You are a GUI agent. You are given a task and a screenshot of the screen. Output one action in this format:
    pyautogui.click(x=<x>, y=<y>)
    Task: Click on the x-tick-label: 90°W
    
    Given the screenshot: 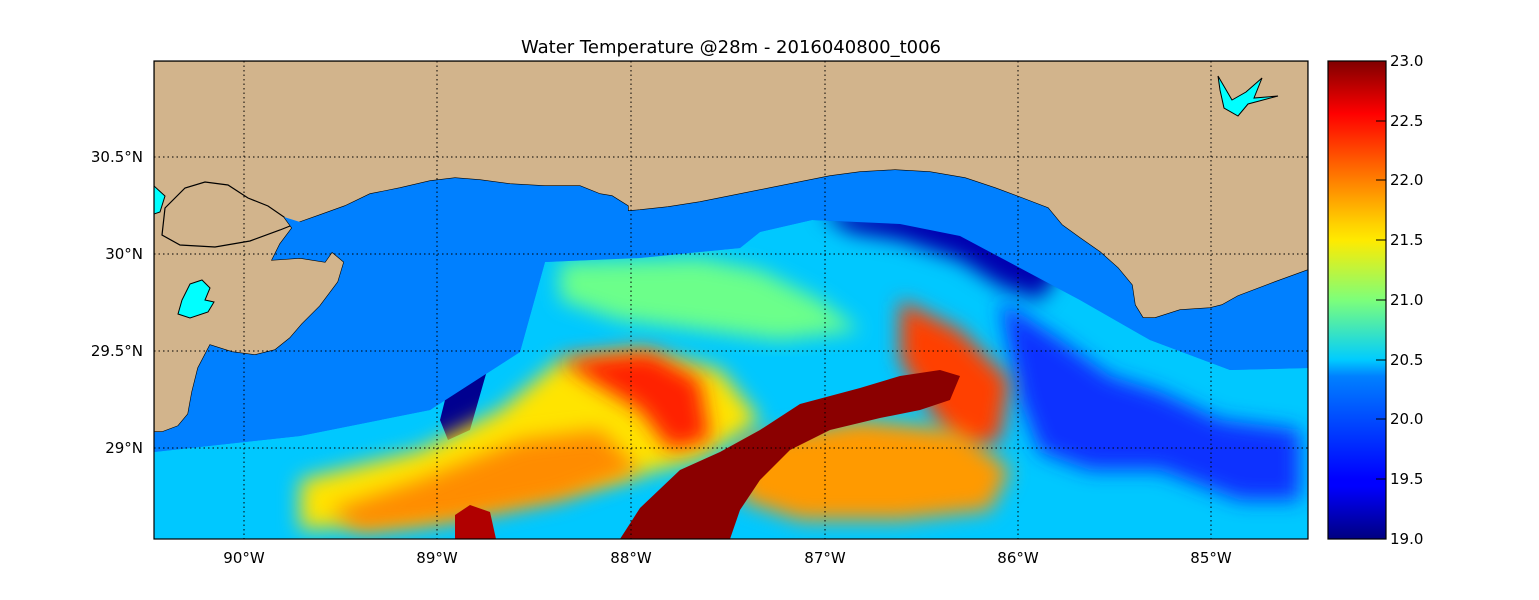 What is the action you would take?
    pyautogui.click(x=244, y=558)
    